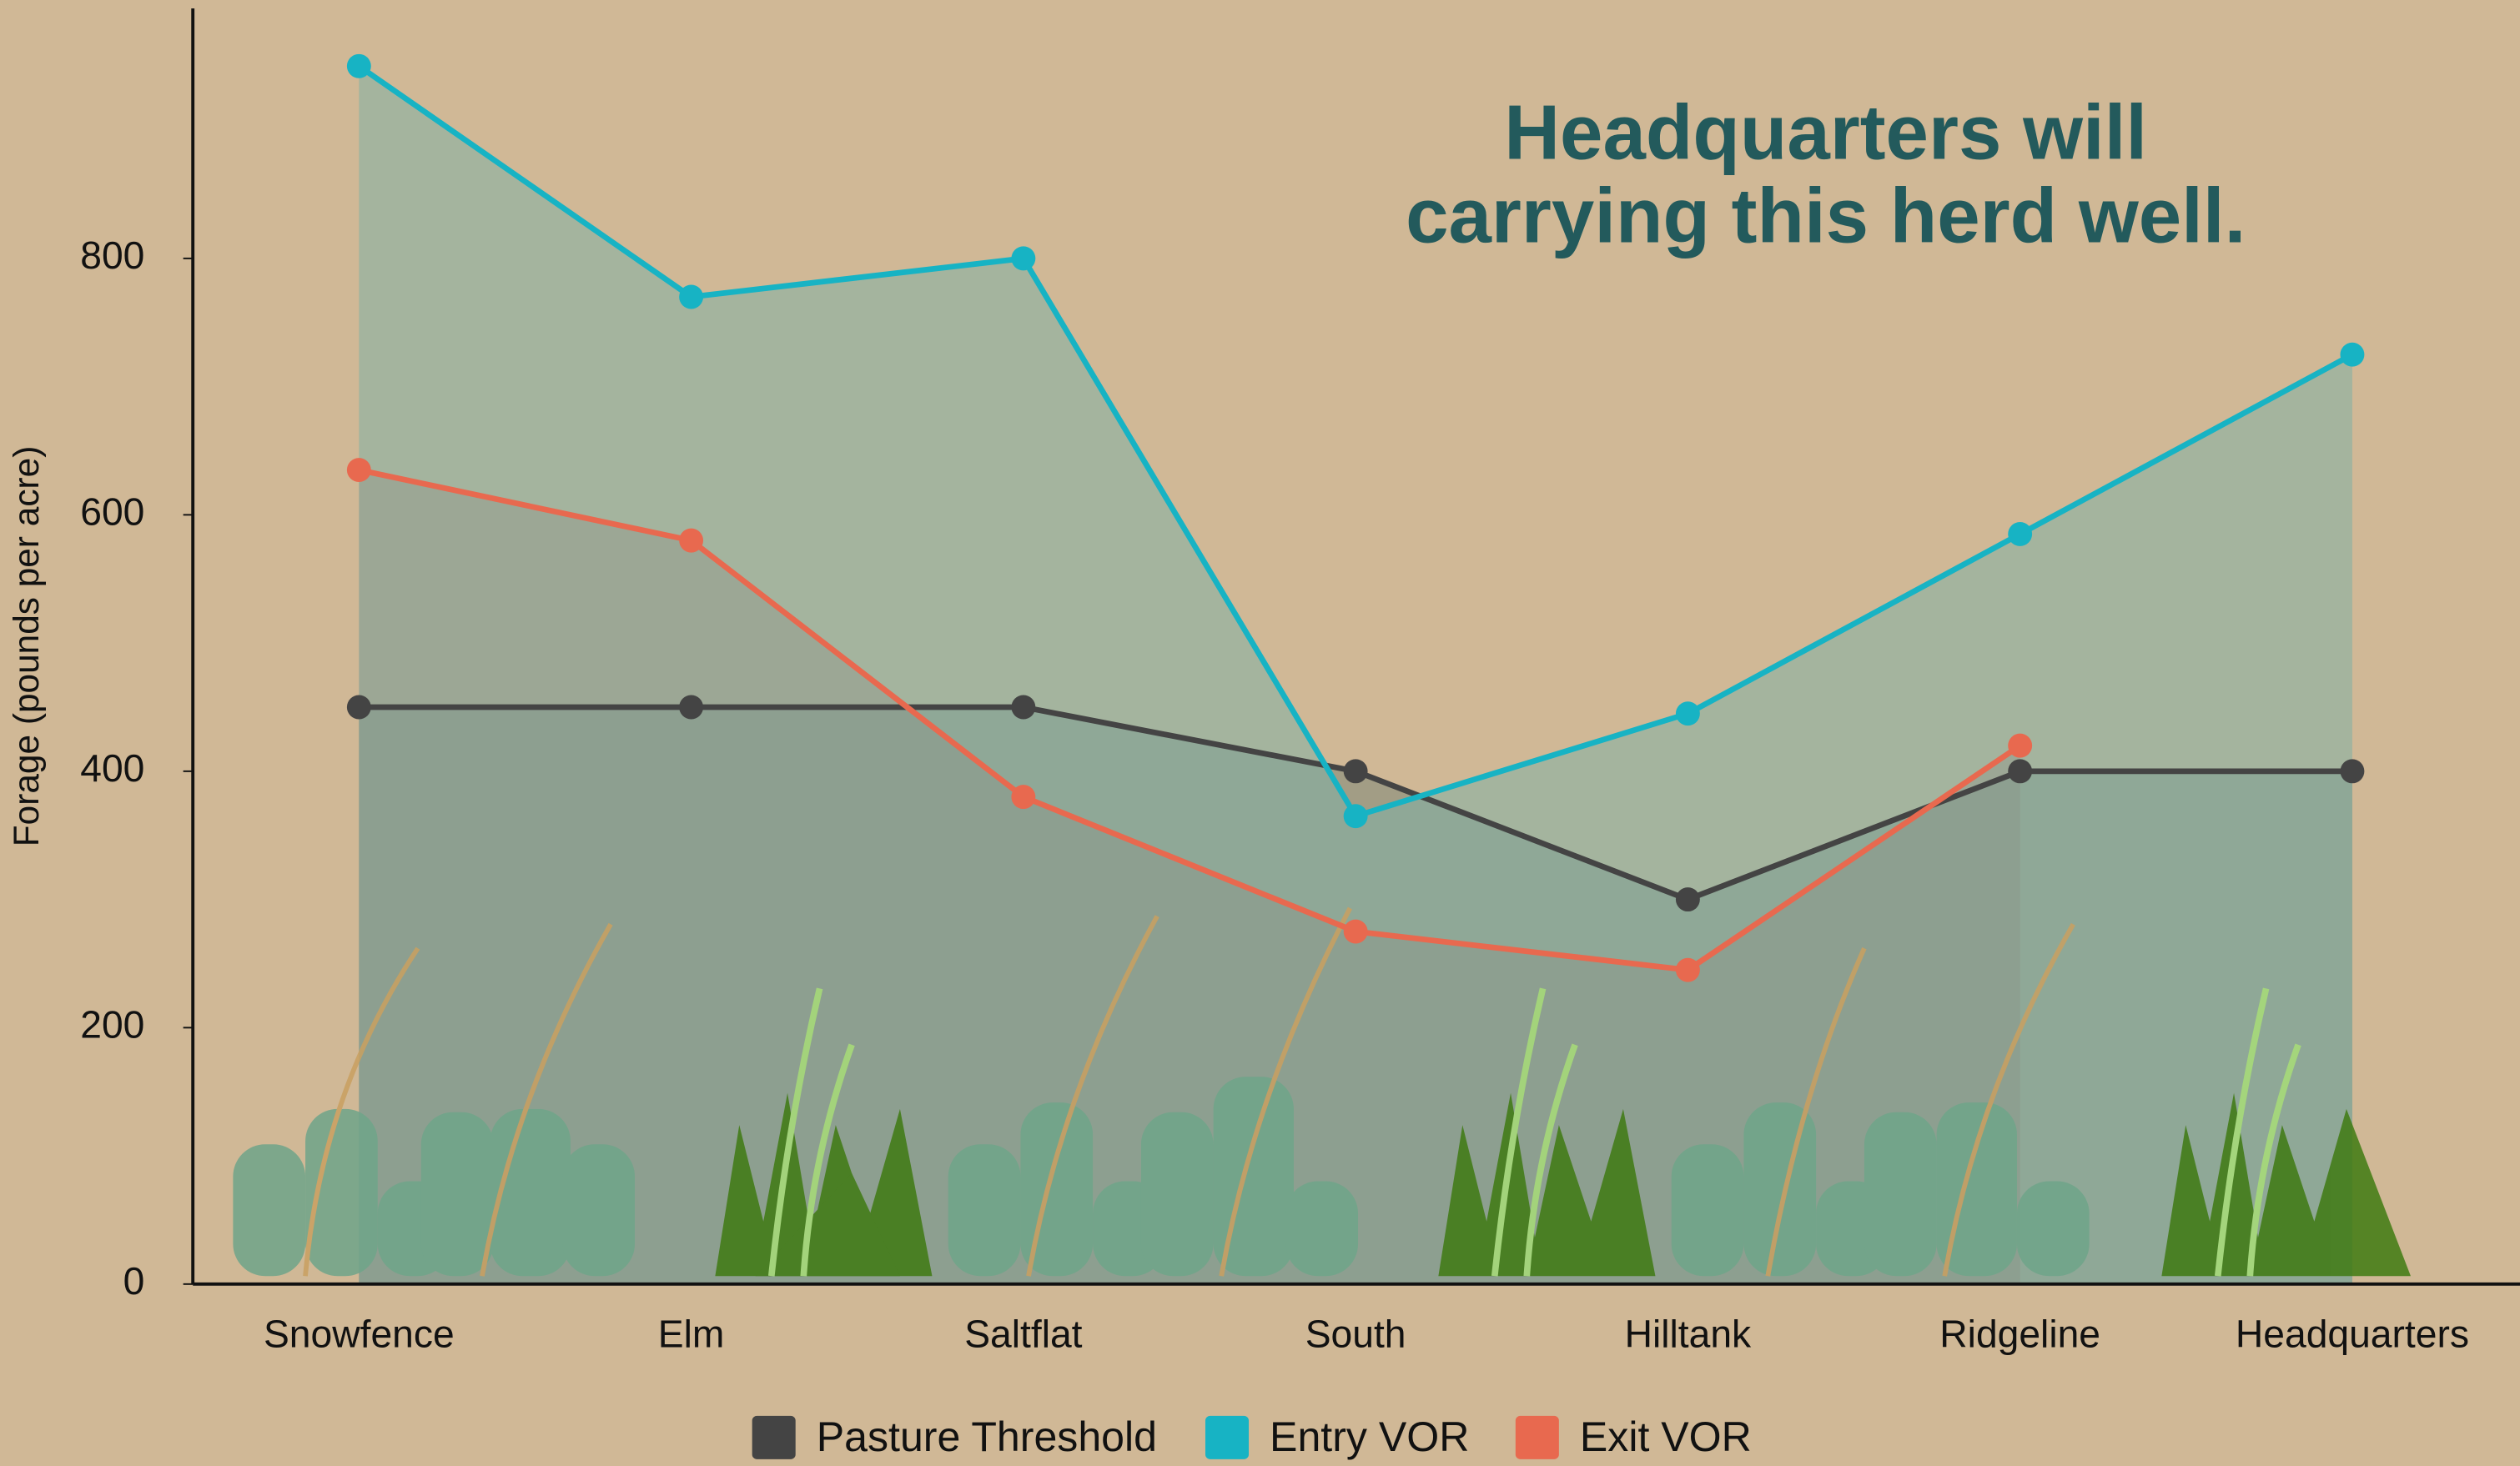  What do you see at coordinates (112, 255) in the screenshot?
I see `y-tick-label: 800` at bounding box center [112, 255].